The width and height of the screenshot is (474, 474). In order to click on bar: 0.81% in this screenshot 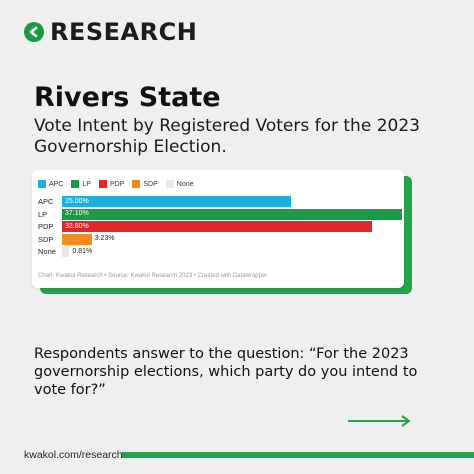, I will do `click(77, 251)`.